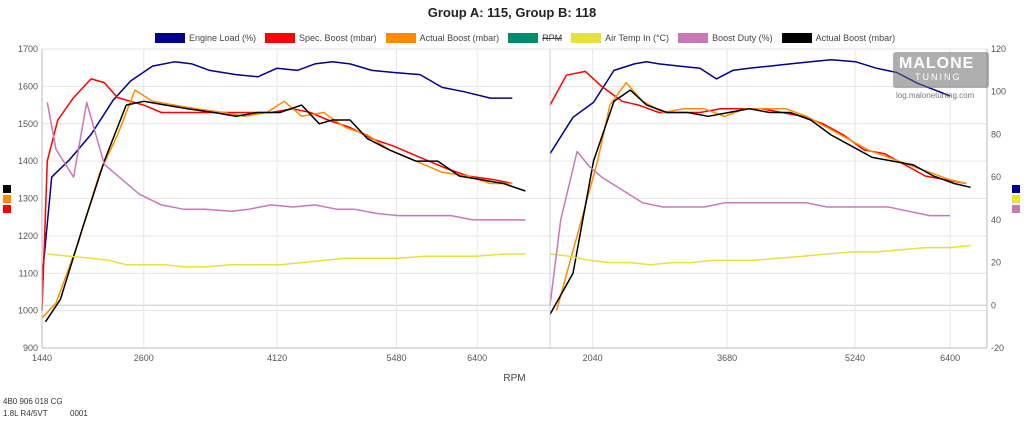  I want to click on x-tick-label: 2040, so click(593, 358).